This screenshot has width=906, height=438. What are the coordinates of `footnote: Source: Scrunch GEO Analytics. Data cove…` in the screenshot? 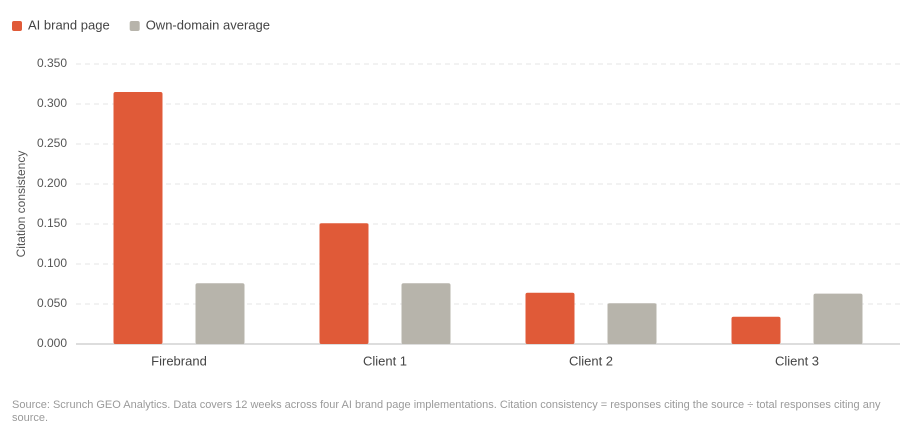 It's located at (446, 411).